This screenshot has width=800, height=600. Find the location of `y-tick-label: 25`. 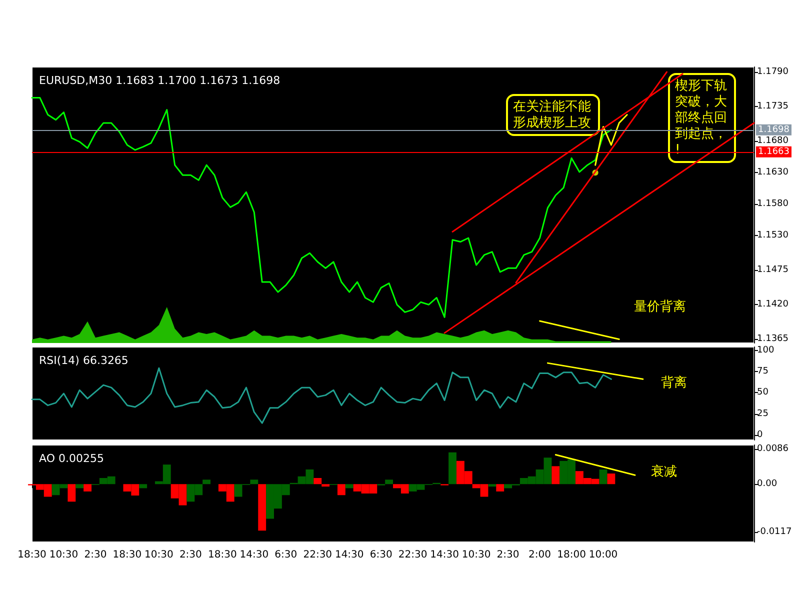

y-tick-label: 25 is located at coordinates (762, 413).